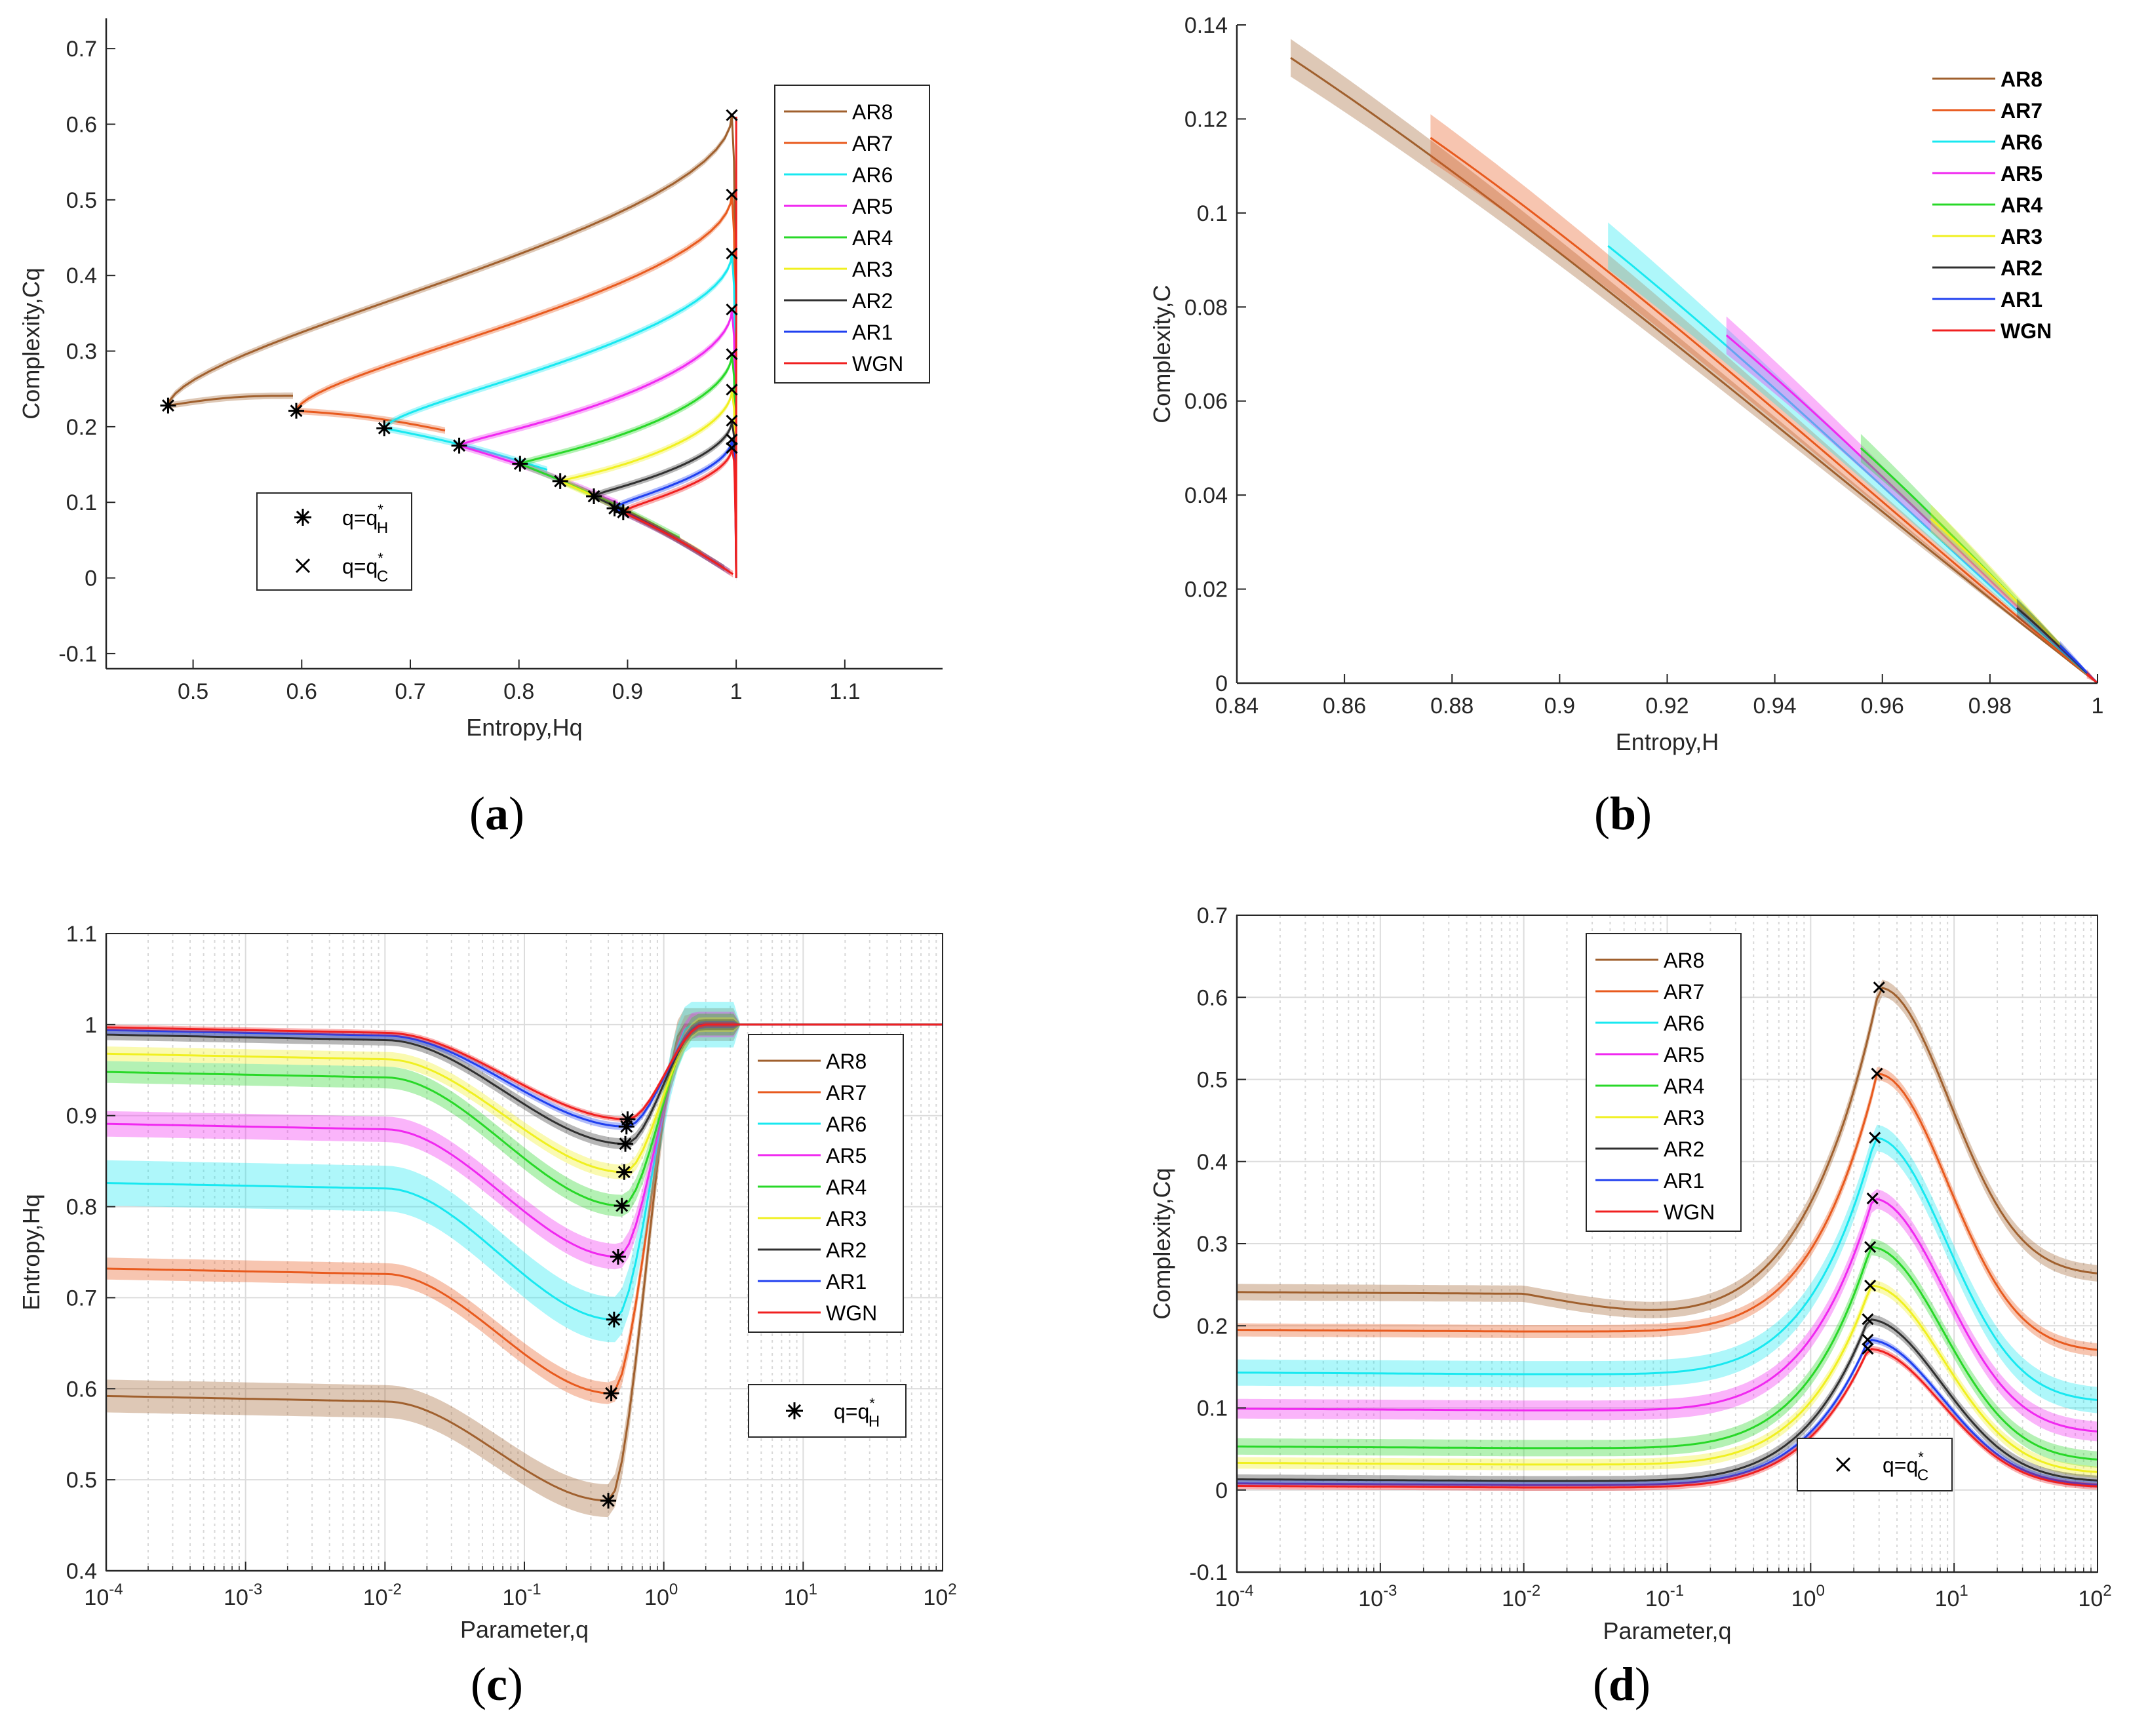 The width and height of the screenshot is (2129, 1736). I want to click on x-axis-label: Entropy,Hq, so click(524, 727).